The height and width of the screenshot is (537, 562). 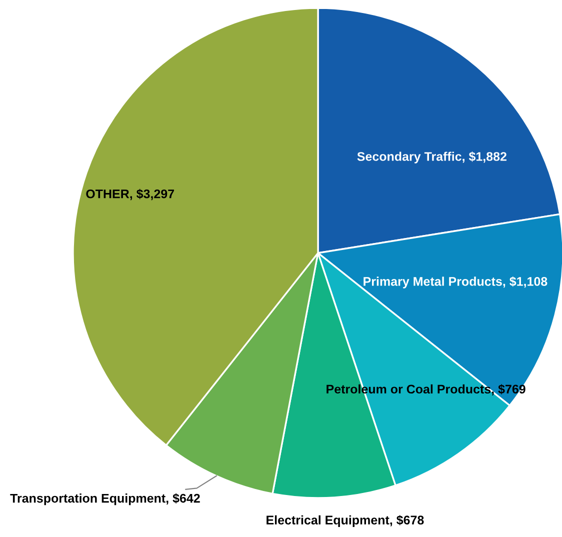 What do you see at coordinates (431, 158) in the screenshot?
I see `slice-label: Secondary Traffic, $1,882` at bounding box center [431, 158].